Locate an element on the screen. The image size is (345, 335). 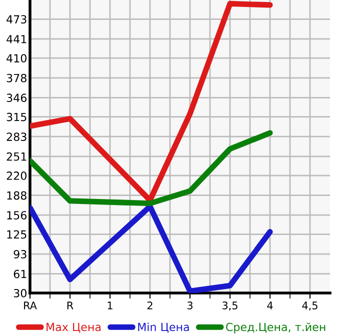
x-tick-label: 3,5 is located at coordinates (230, 306).